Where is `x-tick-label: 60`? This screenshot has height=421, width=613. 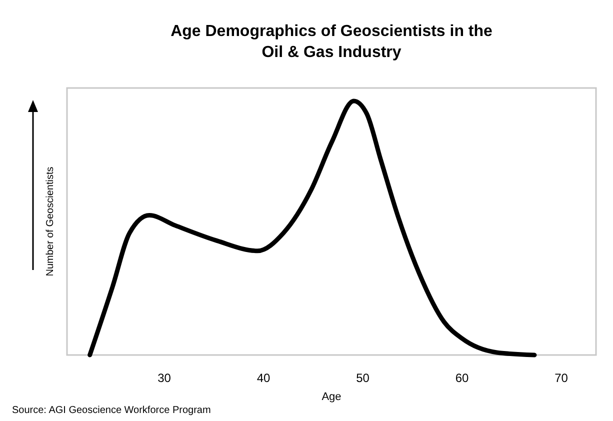
x-tick-label: 60 is located at coordinates (462, 378).